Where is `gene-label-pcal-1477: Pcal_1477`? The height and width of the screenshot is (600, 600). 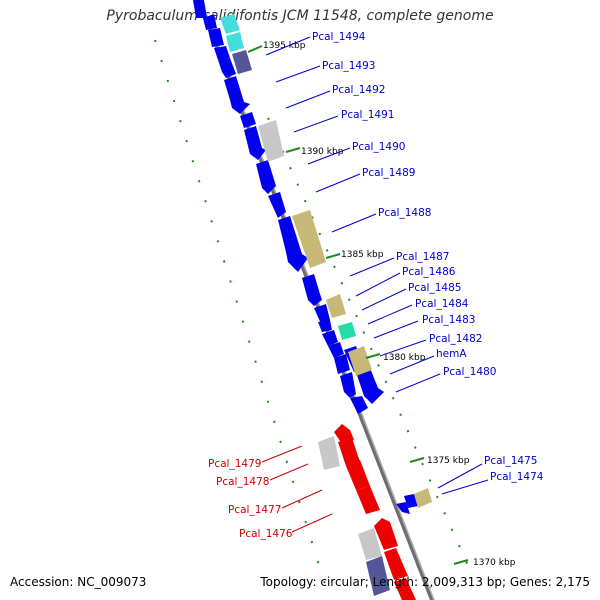
gene-label-pcal-1477: Pcal_1477 is located at coordinates (254, 510).